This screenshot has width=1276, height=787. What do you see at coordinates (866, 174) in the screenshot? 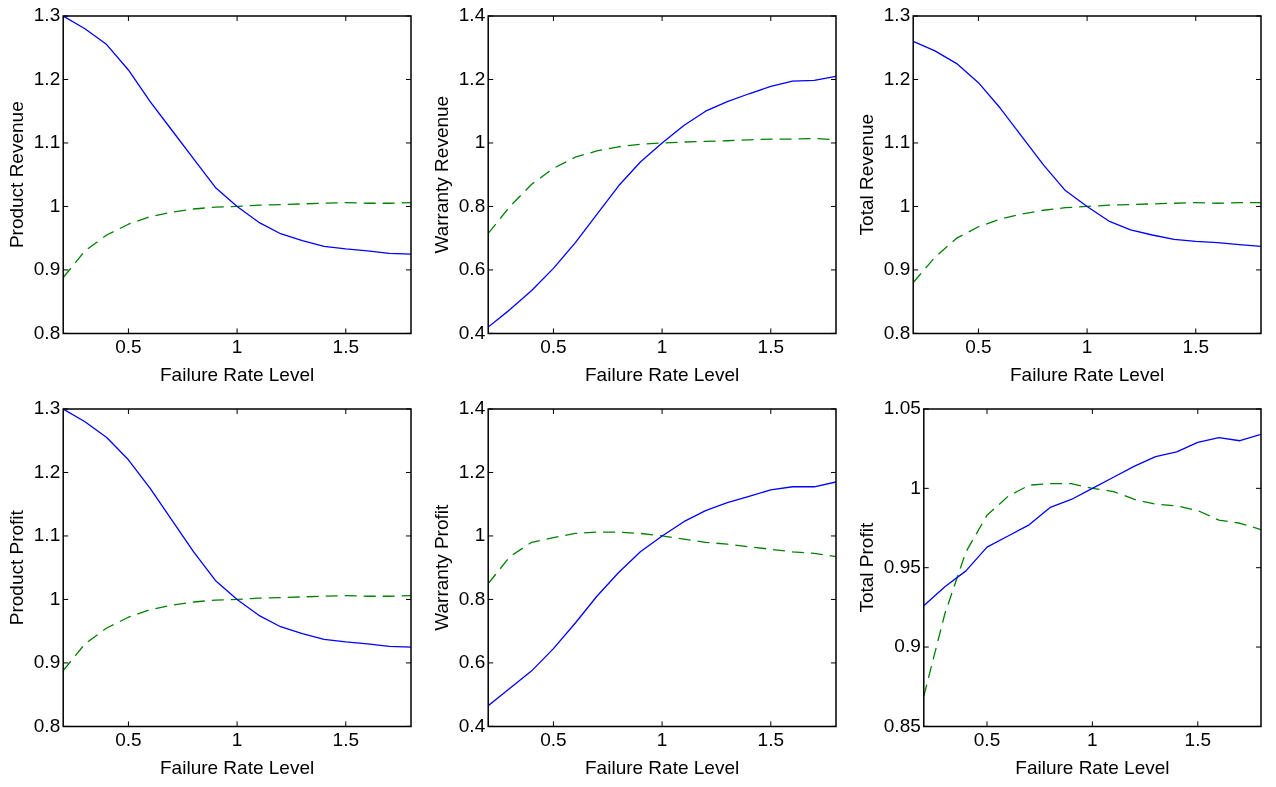
I see `y-axis-title: Total Revenue` at bounding box center [866, 174].